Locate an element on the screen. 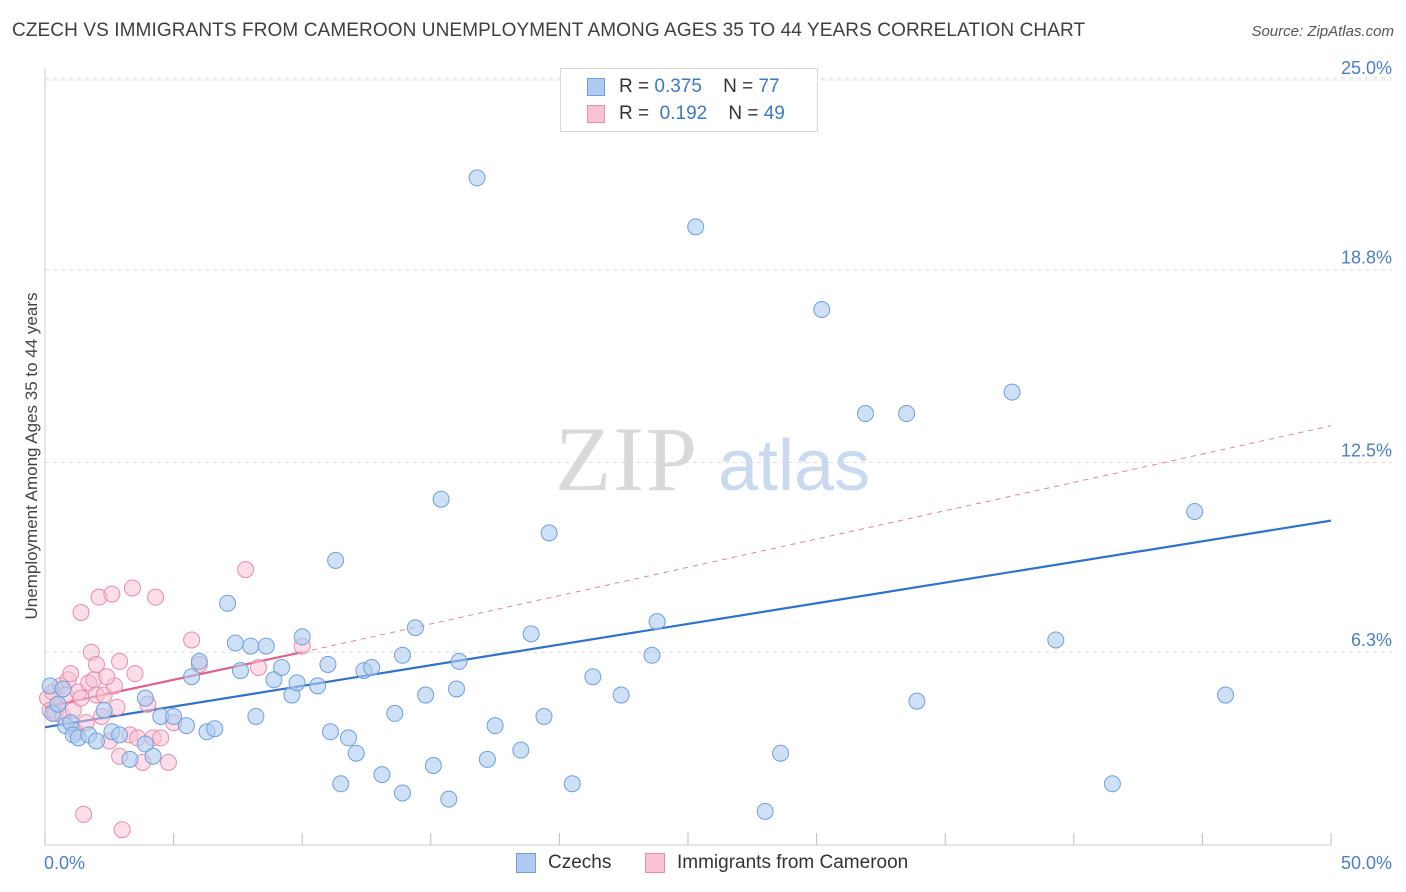 This screenshot has height=892, width=1406. legend-r-value: 0.375 is located at coordinates (678, 86).